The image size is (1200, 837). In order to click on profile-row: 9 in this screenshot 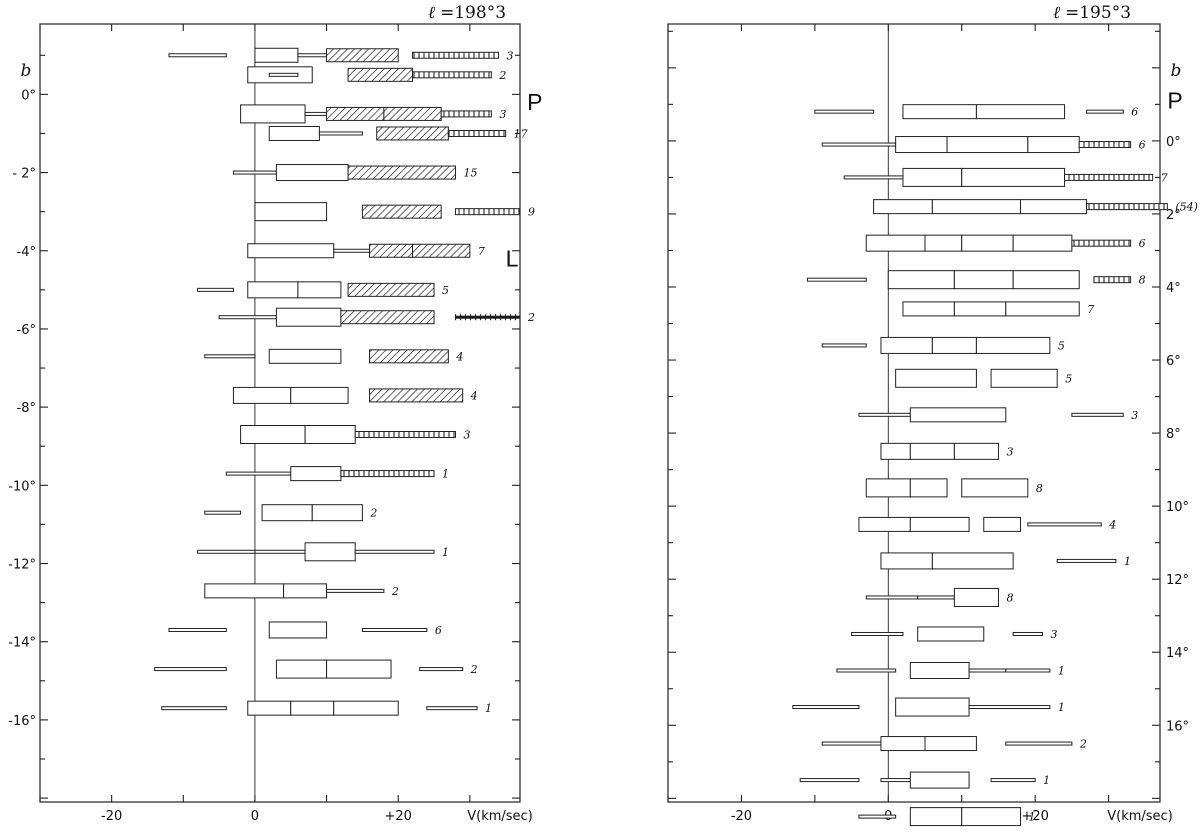, I will do `click(394, 212)`.